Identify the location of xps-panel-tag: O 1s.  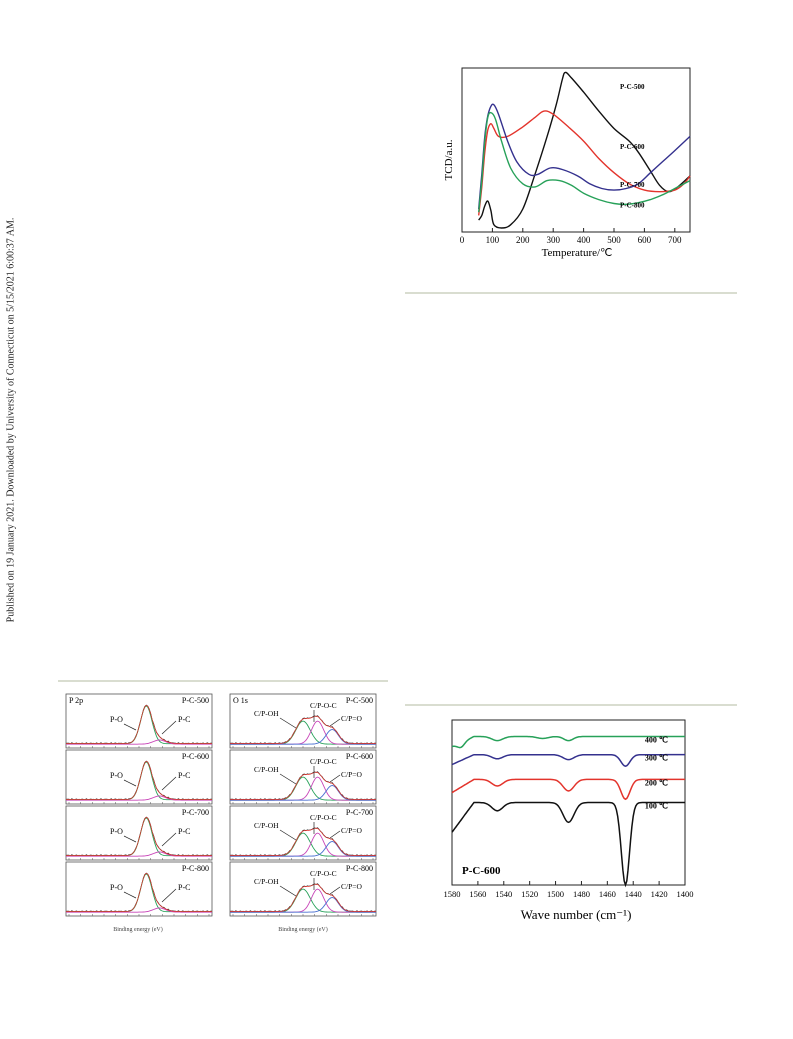
(240, 700).